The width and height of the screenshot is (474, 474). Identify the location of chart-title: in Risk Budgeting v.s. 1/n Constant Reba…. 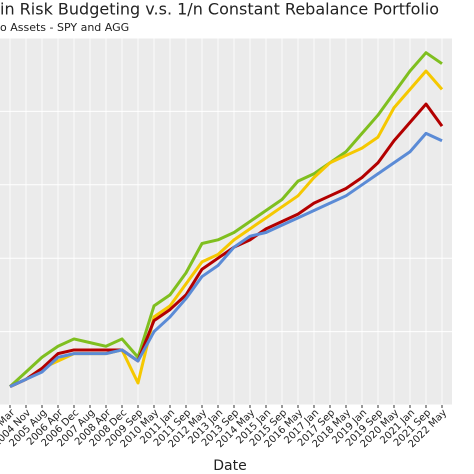
(219, 9).